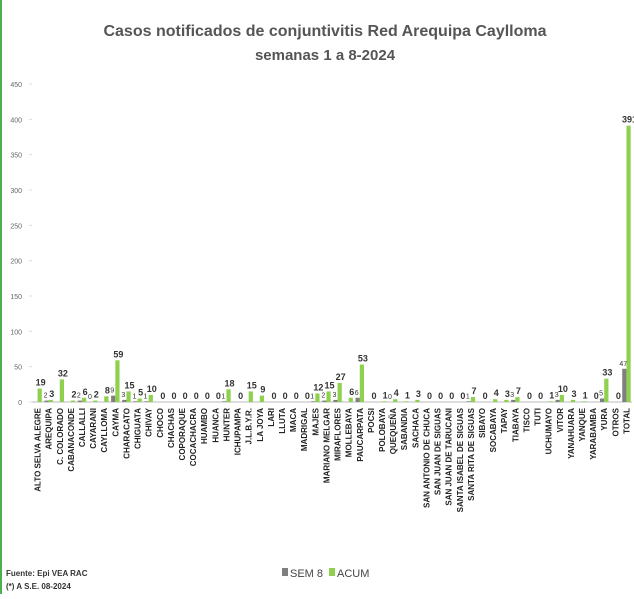  I want to click on x-tick-label: YARABAMBA, so click(593, 434).